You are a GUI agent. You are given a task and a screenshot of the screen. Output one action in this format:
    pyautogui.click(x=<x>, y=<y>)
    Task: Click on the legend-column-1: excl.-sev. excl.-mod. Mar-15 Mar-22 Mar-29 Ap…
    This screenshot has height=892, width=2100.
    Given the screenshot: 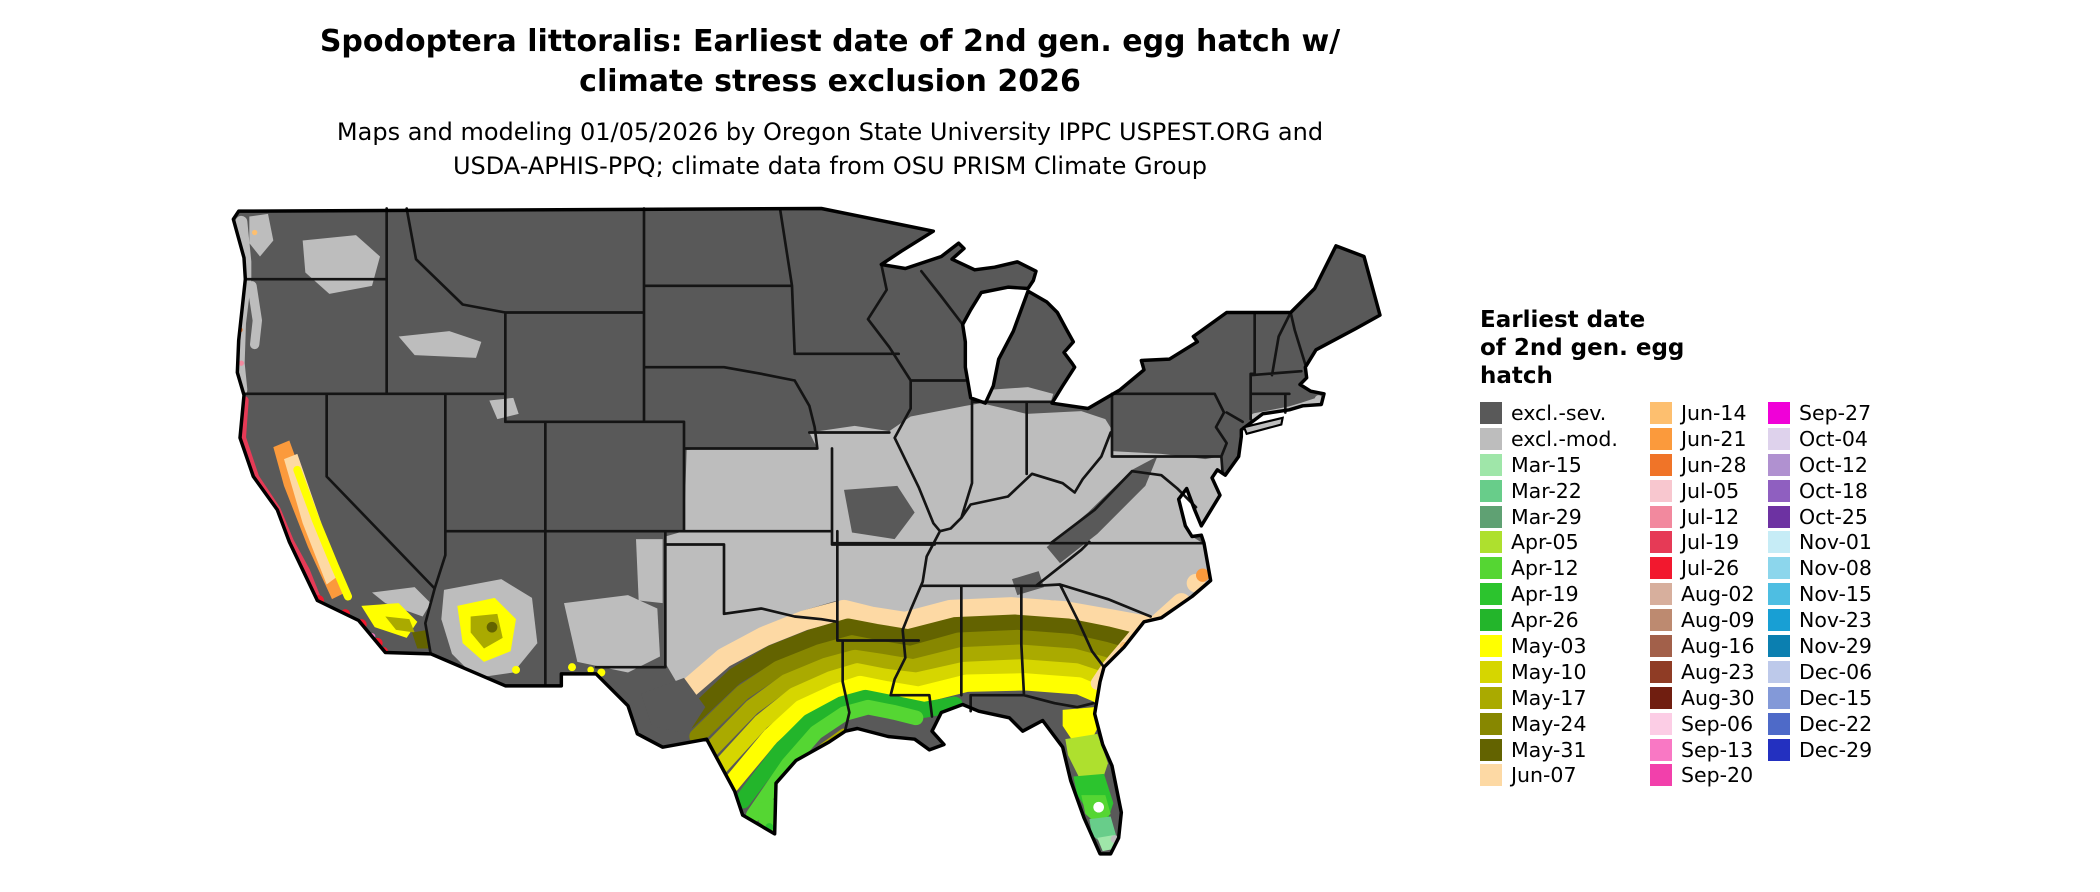 What is the action you would take?
    pyautogui.click(x=1565, y=594)
    